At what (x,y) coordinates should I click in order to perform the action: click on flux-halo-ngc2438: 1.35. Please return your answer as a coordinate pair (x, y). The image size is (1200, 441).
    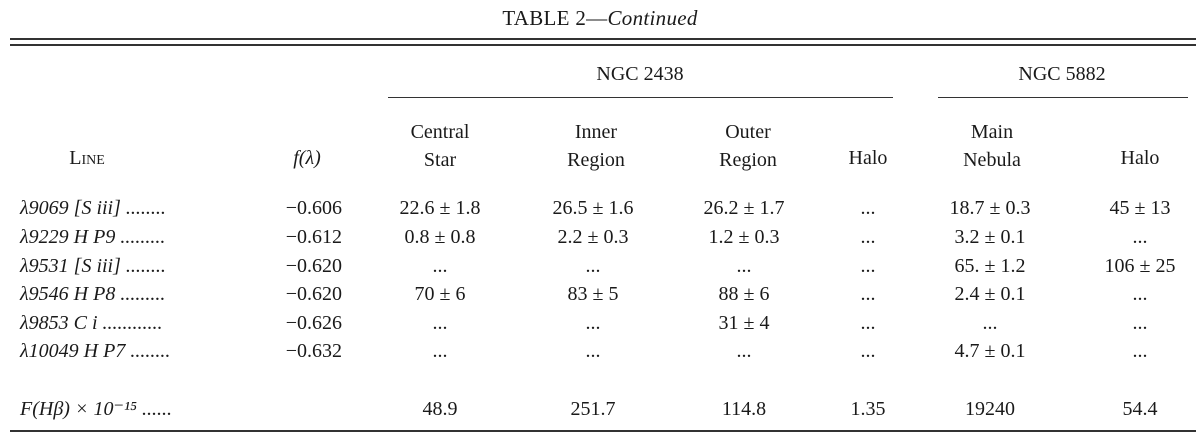
    Looking at the image, I should click on (868, 409).